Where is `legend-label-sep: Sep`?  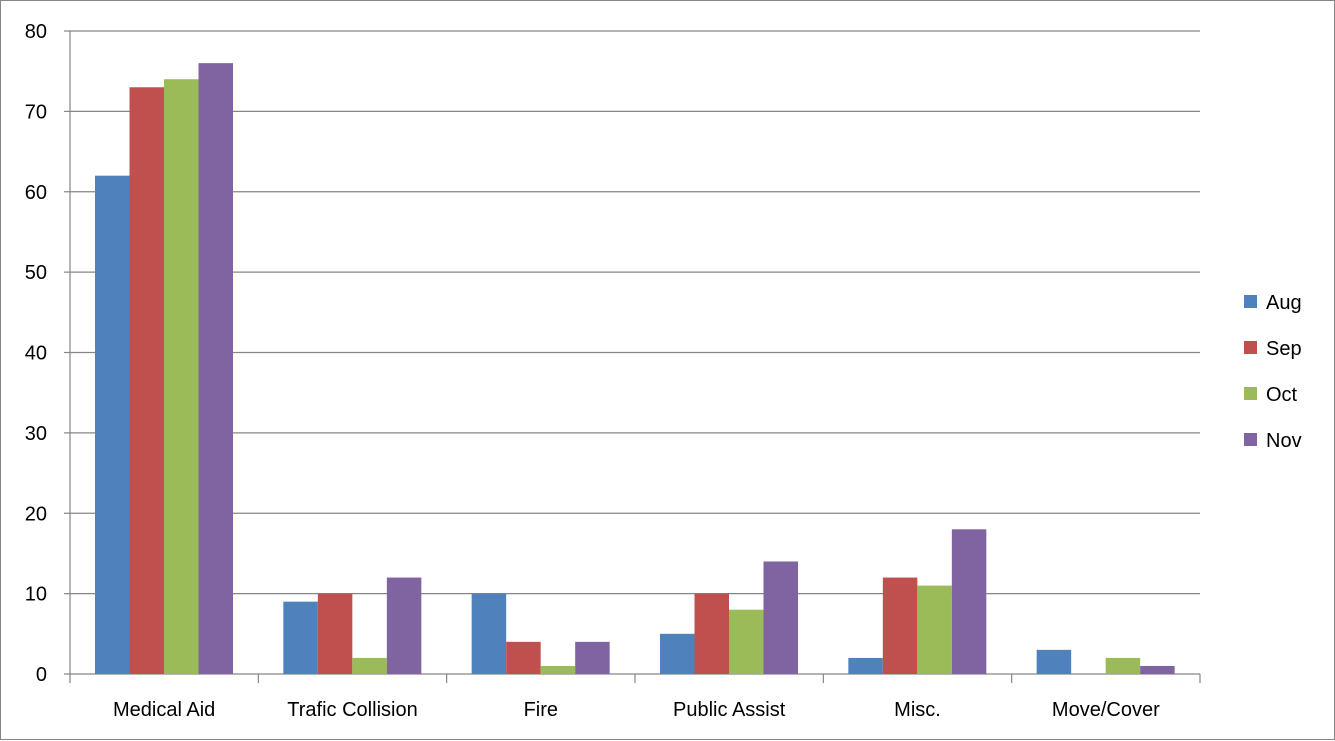
legend-label-sep: Sep is located at coordinates (1284, 349).